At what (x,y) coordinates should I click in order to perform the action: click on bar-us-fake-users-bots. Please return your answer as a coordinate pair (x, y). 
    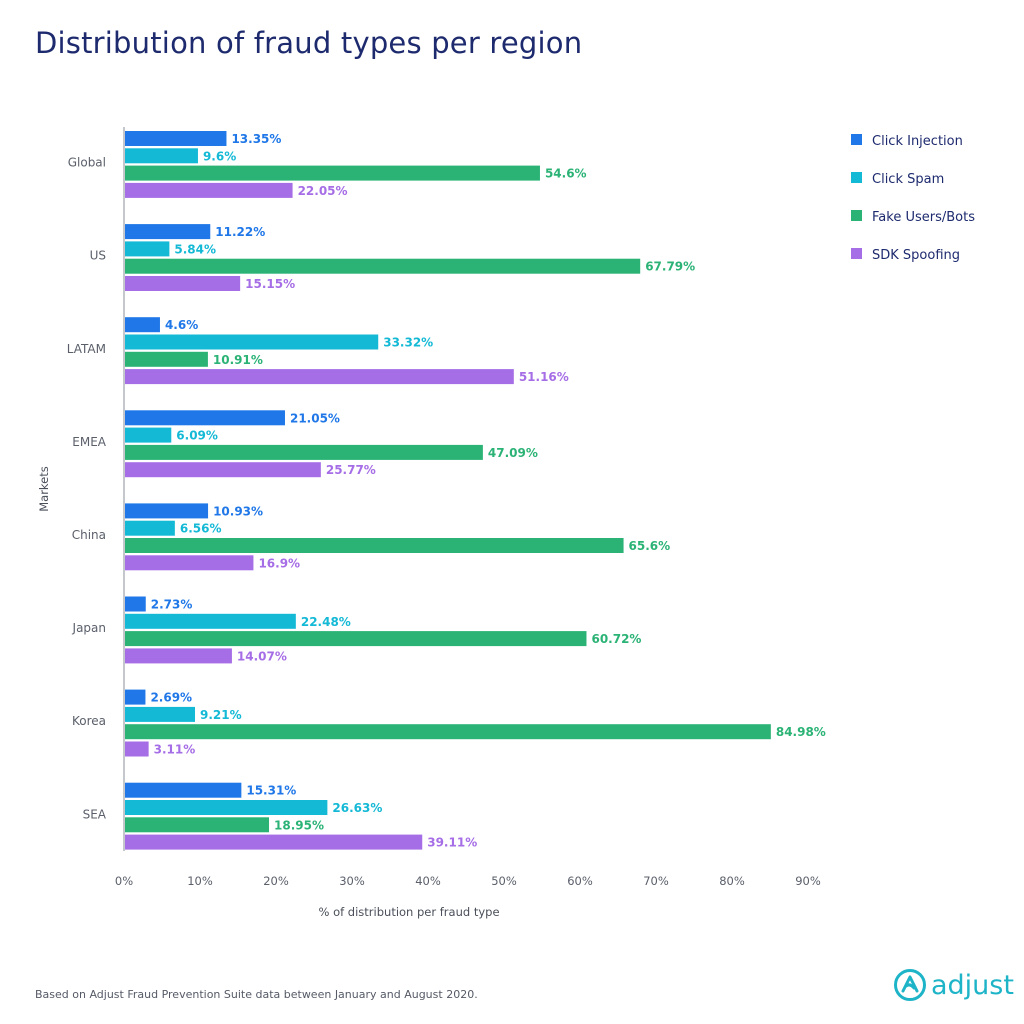
    Looking at the image, I should click on (383, 266).